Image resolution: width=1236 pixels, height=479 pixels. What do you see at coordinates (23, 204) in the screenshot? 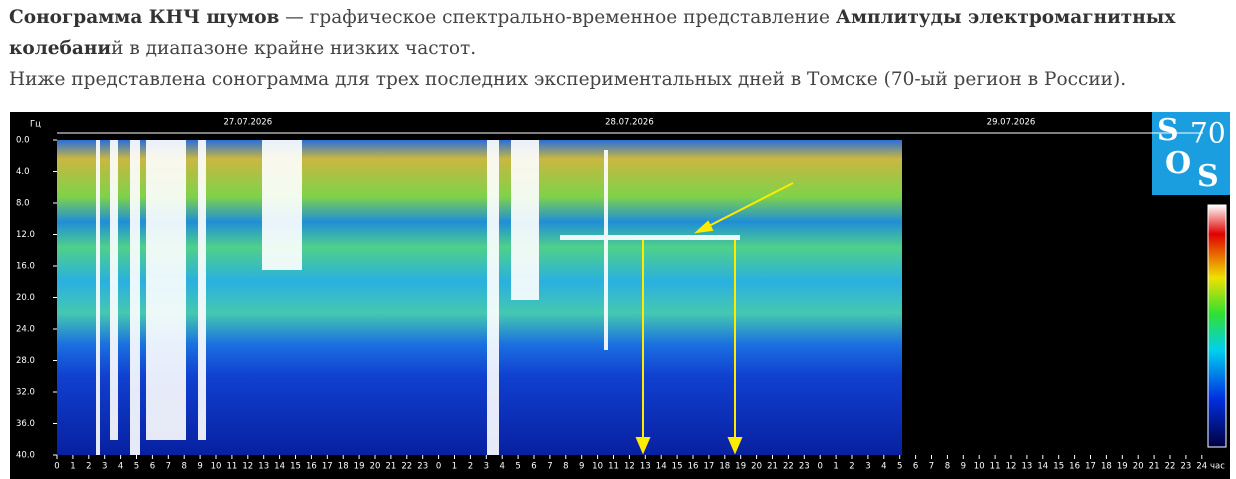
I see `y-tick-label: 8.0` at bounding box center [23, 204].